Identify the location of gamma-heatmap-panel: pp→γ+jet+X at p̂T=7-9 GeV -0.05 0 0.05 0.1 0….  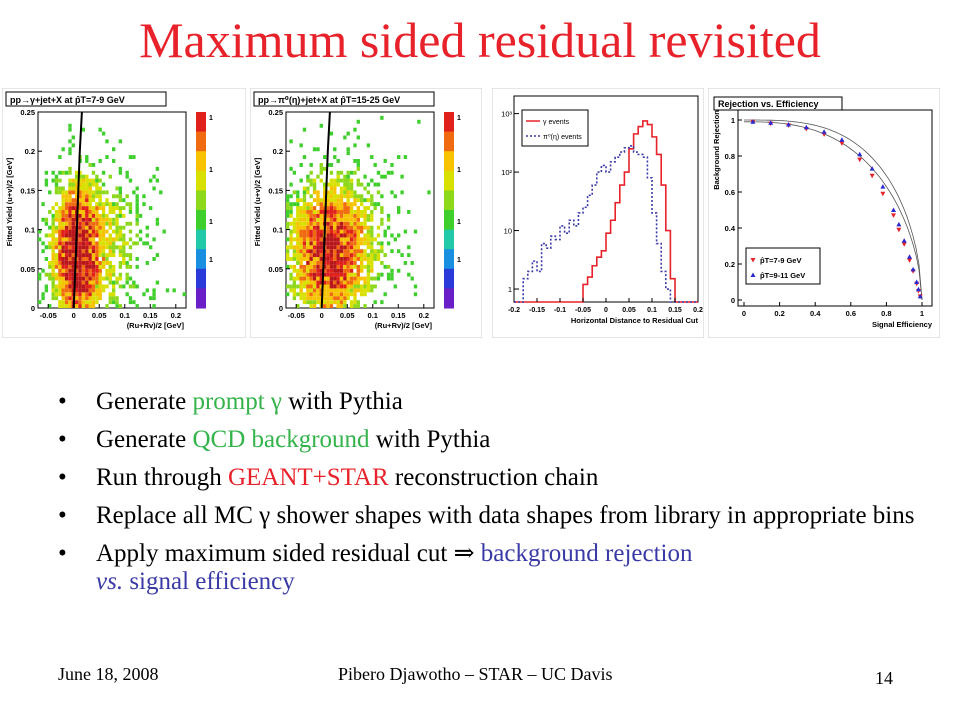
(124, 213).